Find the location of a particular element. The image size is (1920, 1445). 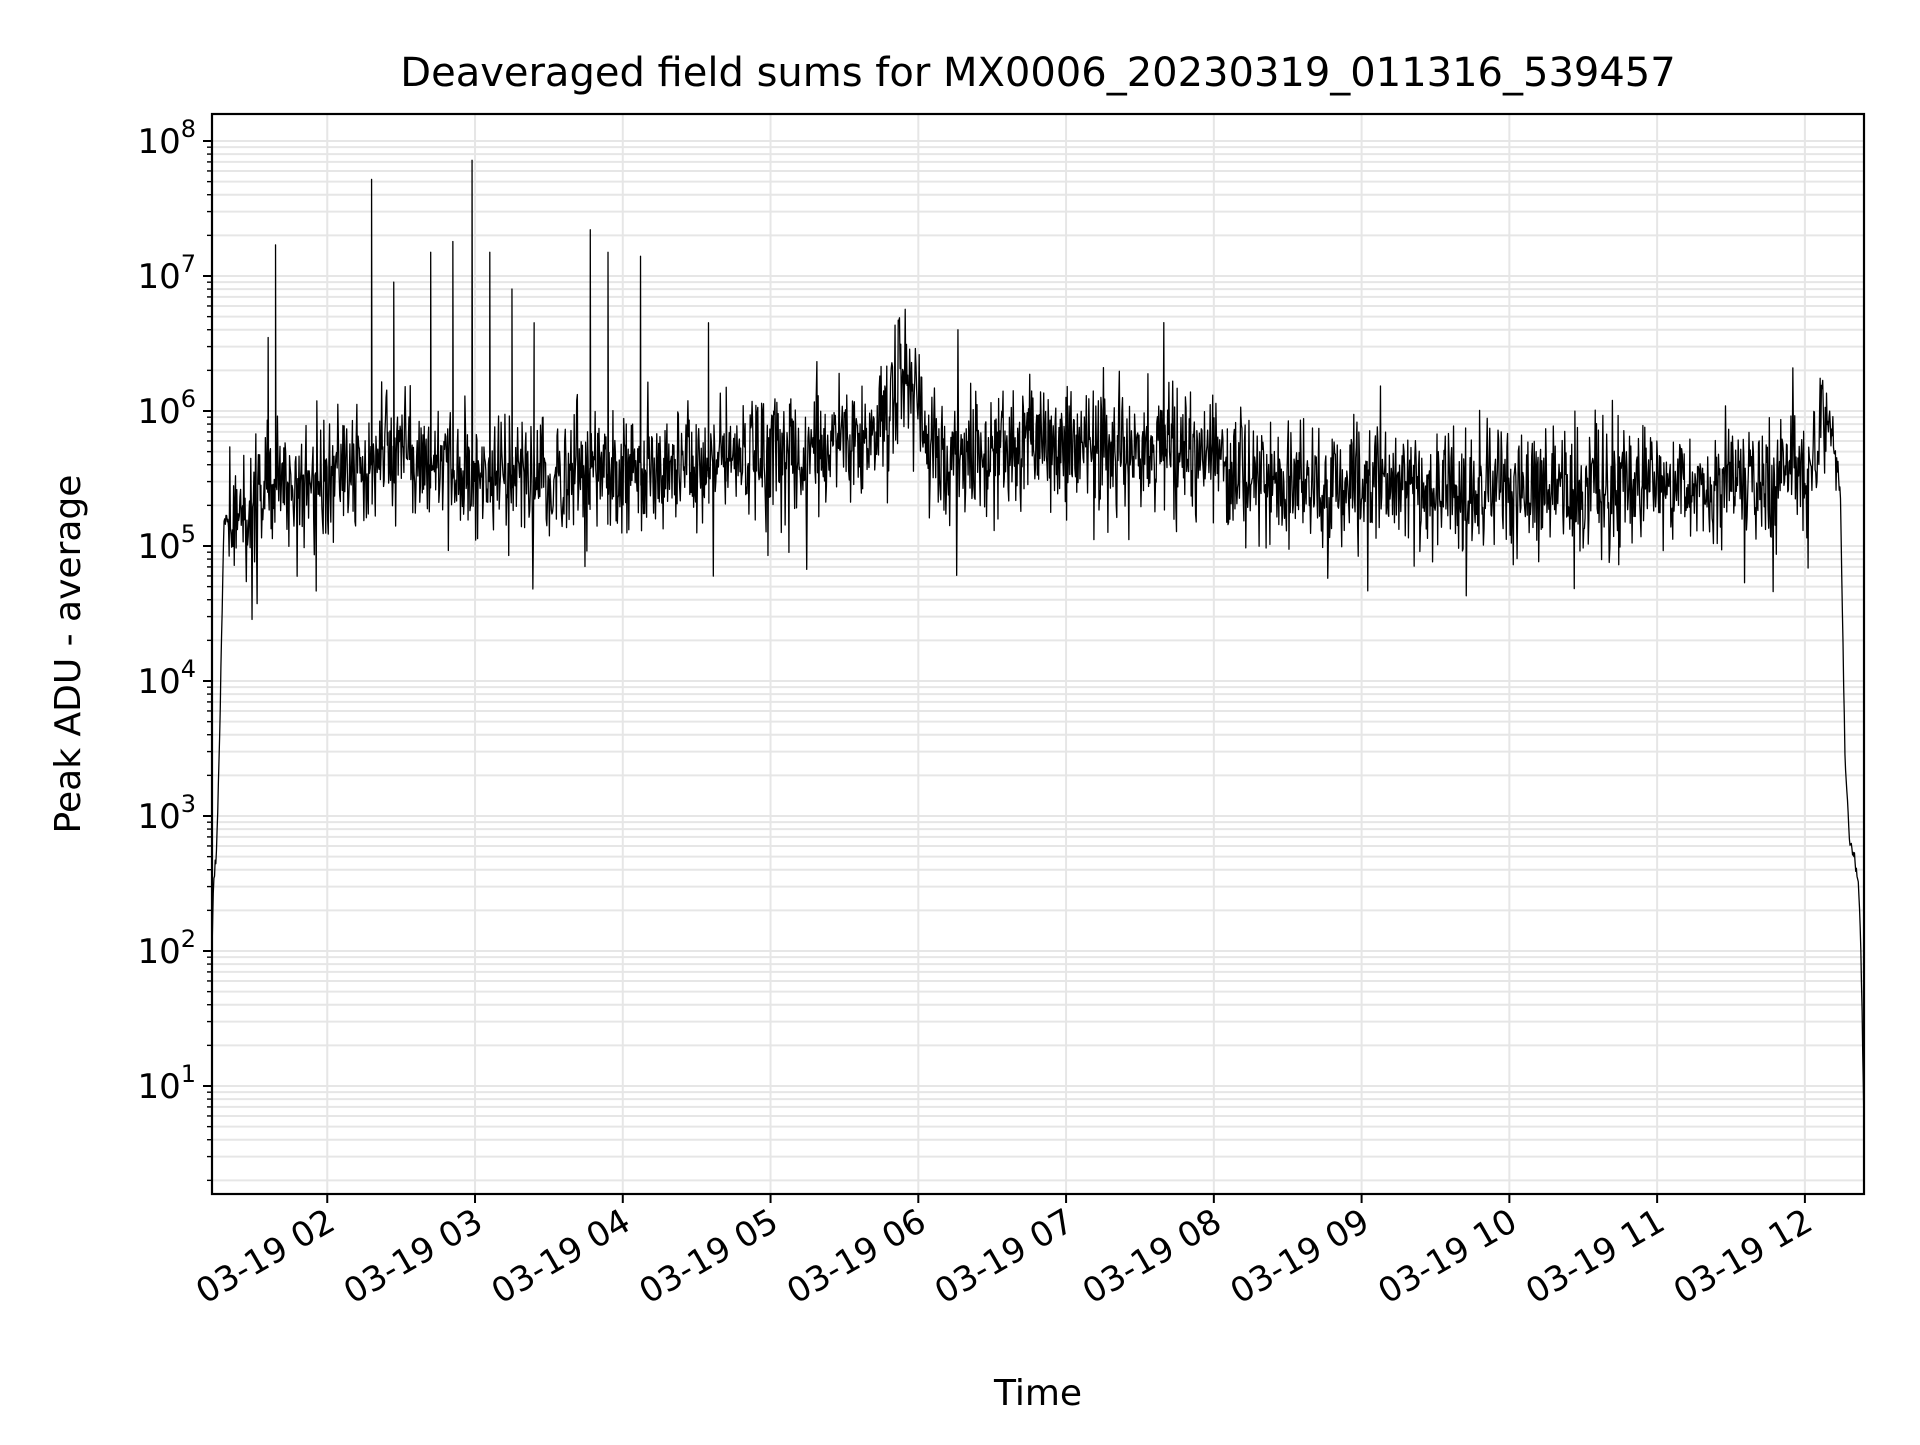

x-axis-label: Time is located at coordinates (1037, 1393).